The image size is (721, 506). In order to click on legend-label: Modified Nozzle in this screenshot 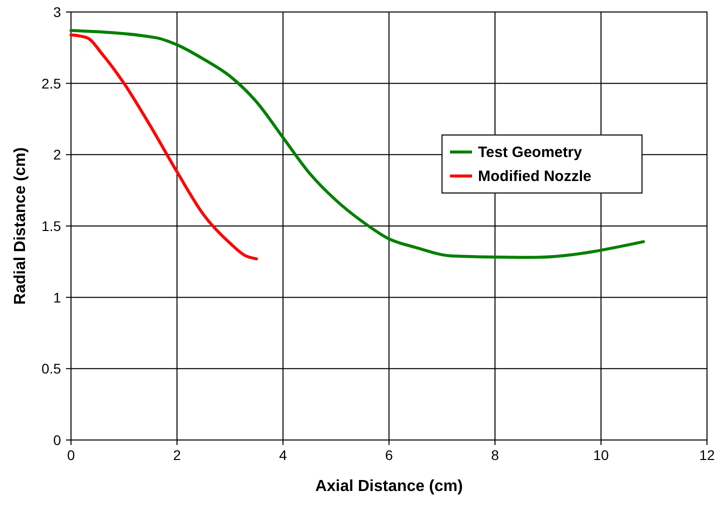, I will do `click(535, 176)`.